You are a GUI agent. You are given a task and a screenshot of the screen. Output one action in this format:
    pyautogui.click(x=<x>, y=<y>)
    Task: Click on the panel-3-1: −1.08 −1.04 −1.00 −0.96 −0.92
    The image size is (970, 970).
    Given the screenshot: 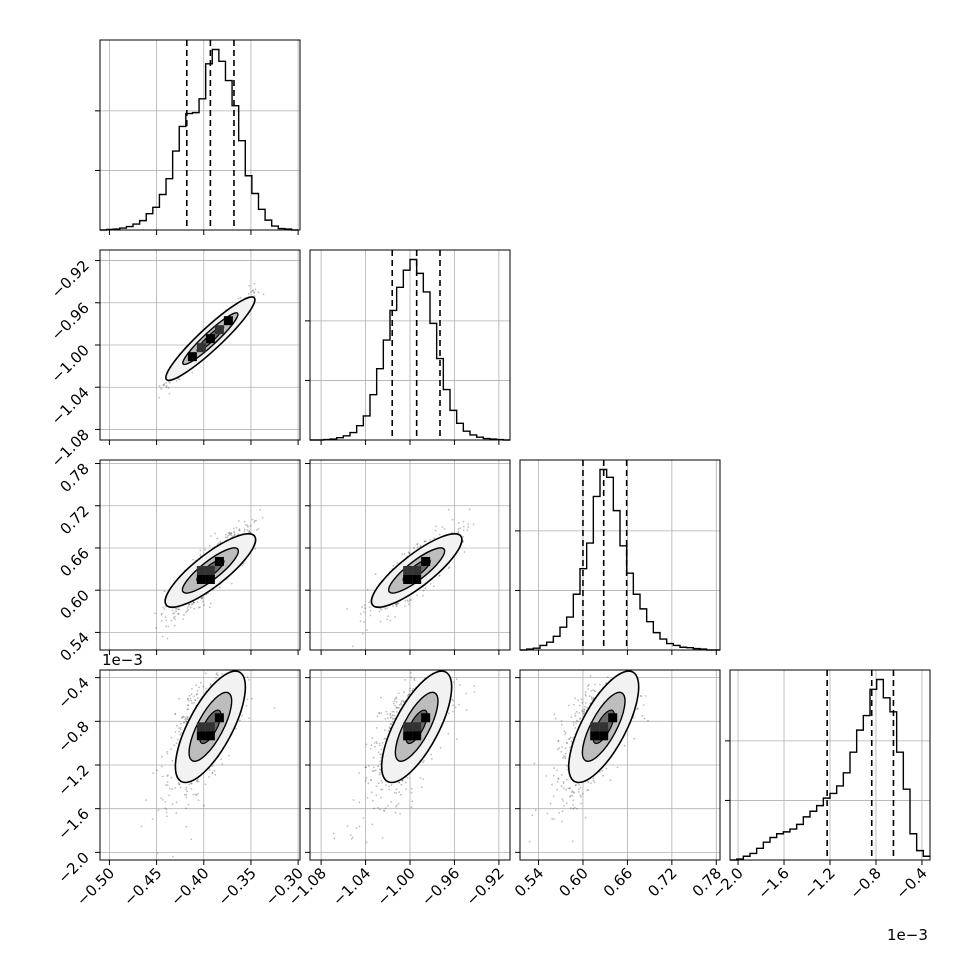 What is the action you would take?
    pyautogui.click(x=397, y=786)
    